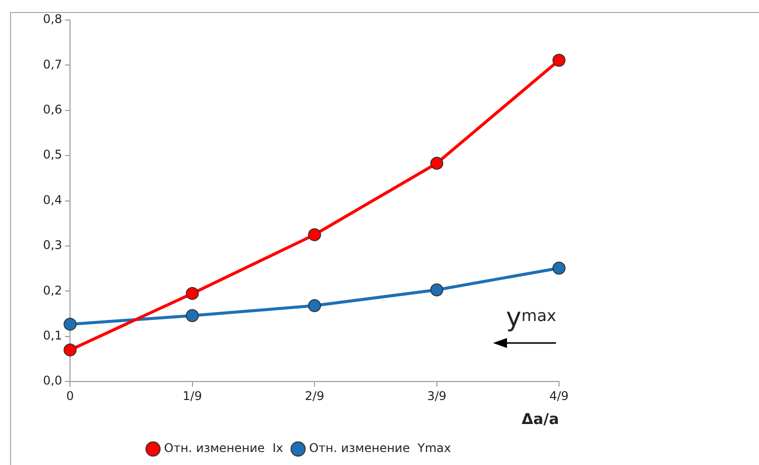 The width and height of the screenshot is (759, 465). What do you see at coordinates (314, 395) in the screenshot?
I see `x-tick-label: 2/9` at bounding box center [314, 395].